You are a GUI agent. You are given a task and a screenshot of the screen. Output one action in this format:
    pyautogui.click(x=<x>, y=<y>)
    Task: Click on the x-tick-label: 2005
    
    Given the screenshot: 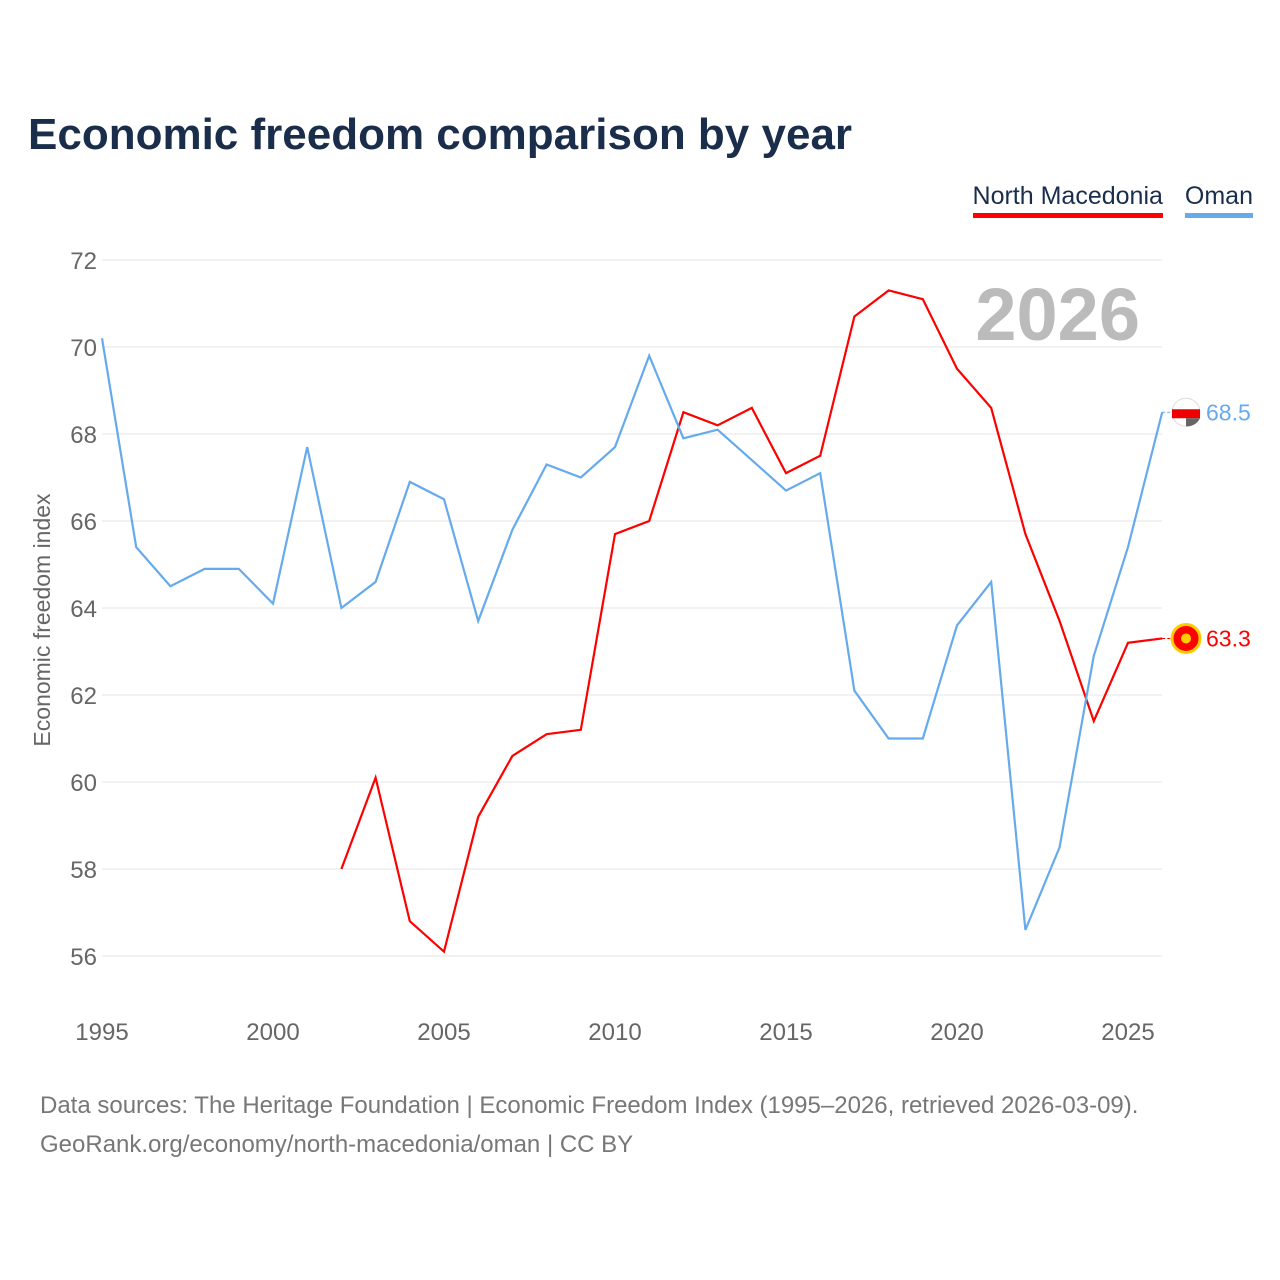 What is the action you would take?
    pyautogui.click(x=443, y=1032)
    